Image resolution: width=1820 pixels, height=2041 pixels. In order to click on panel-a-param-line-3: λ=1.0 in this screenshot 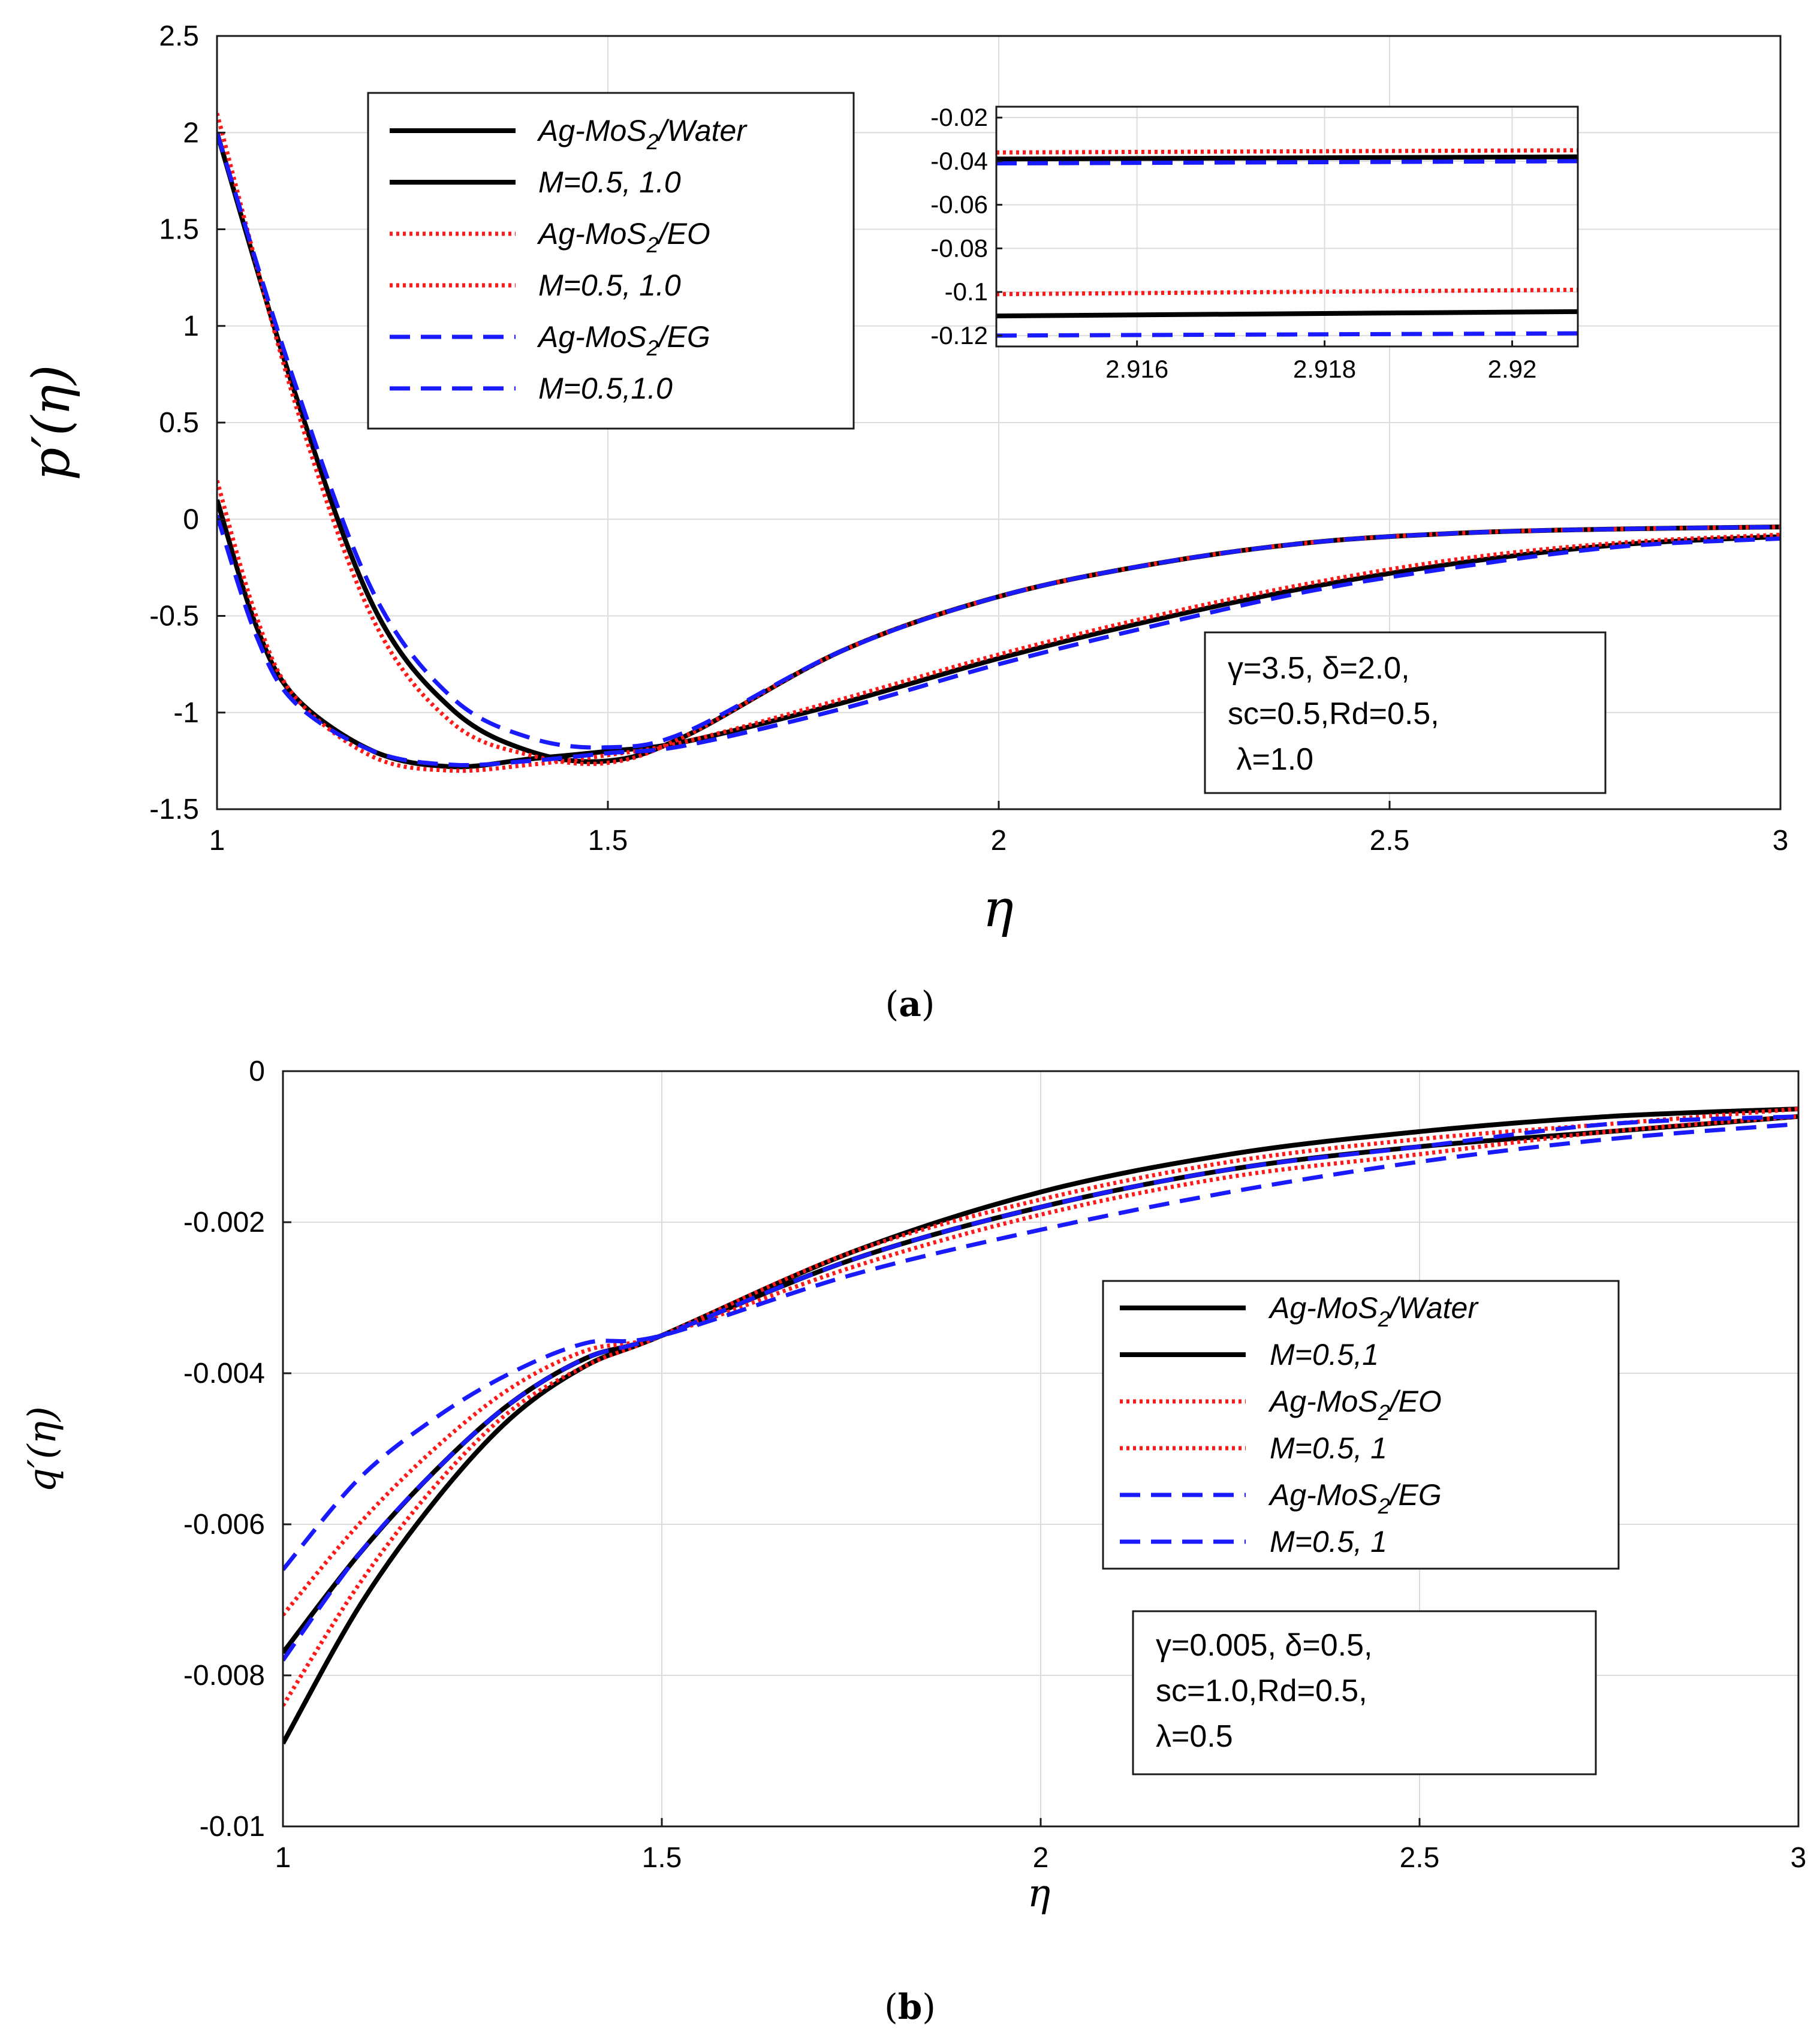, I will do `click(1271, 759)`.